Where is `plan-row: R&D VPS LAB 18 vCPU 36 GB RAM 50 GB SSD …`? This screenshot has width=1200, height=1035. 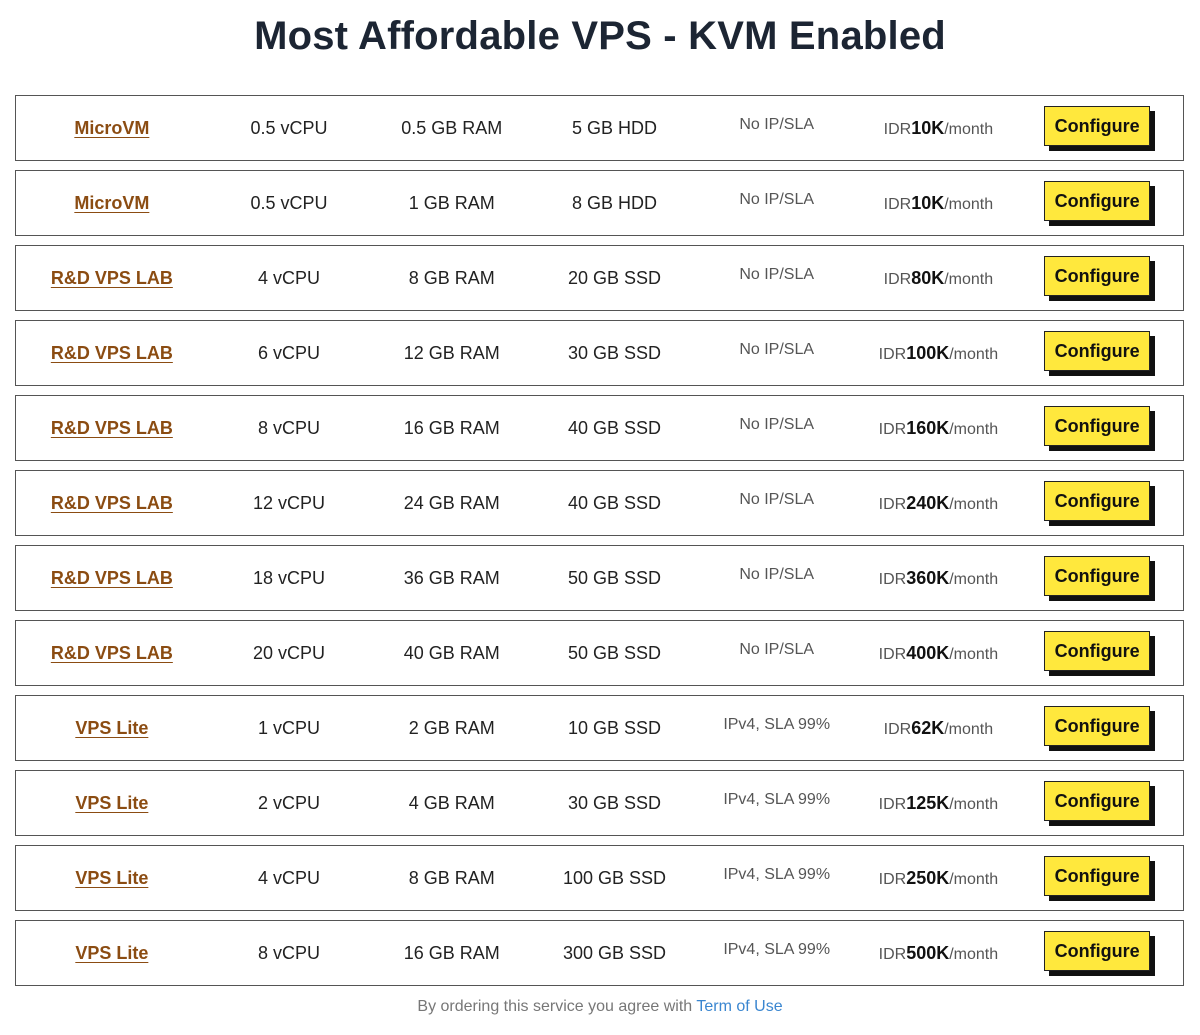
plan-row: R&D VPS LAB 18 vCPU 36 GB RAM 50 GB SSD … is located at coordinates (599, 578).